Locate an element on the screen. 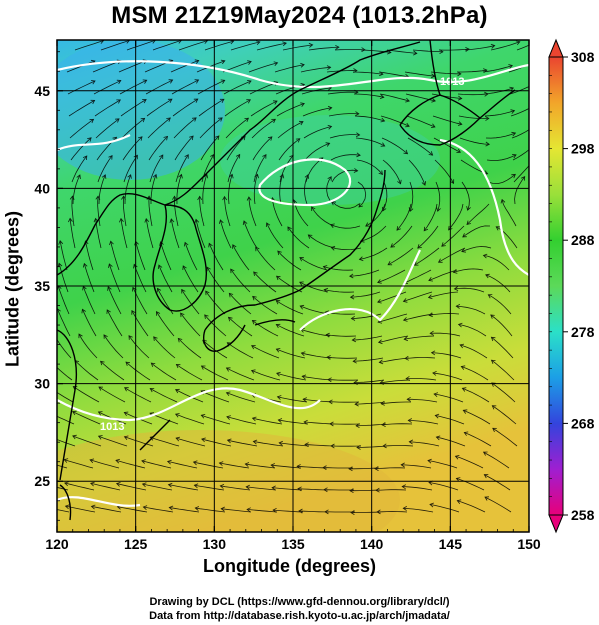 The image size is (599, 625). colorbar-bottom-triangle is located at coordinates (556, 524).